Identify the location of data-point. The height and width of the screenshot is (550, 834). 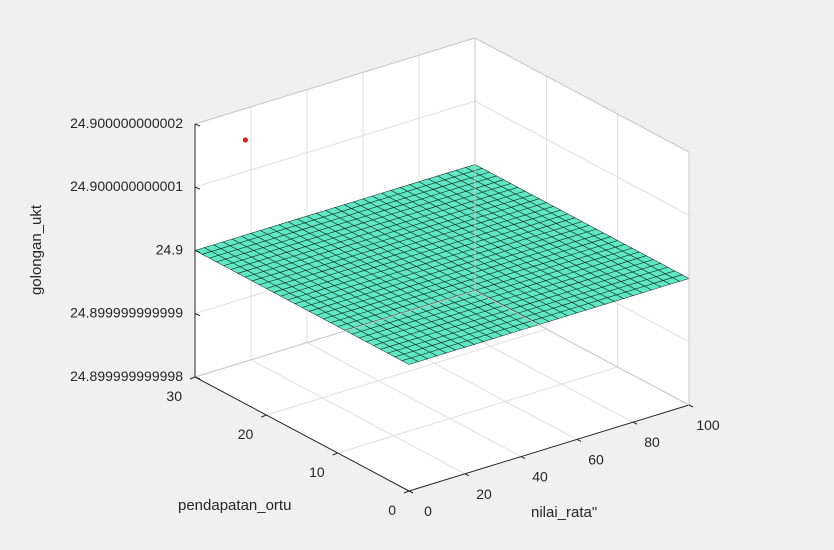
(245, 140).